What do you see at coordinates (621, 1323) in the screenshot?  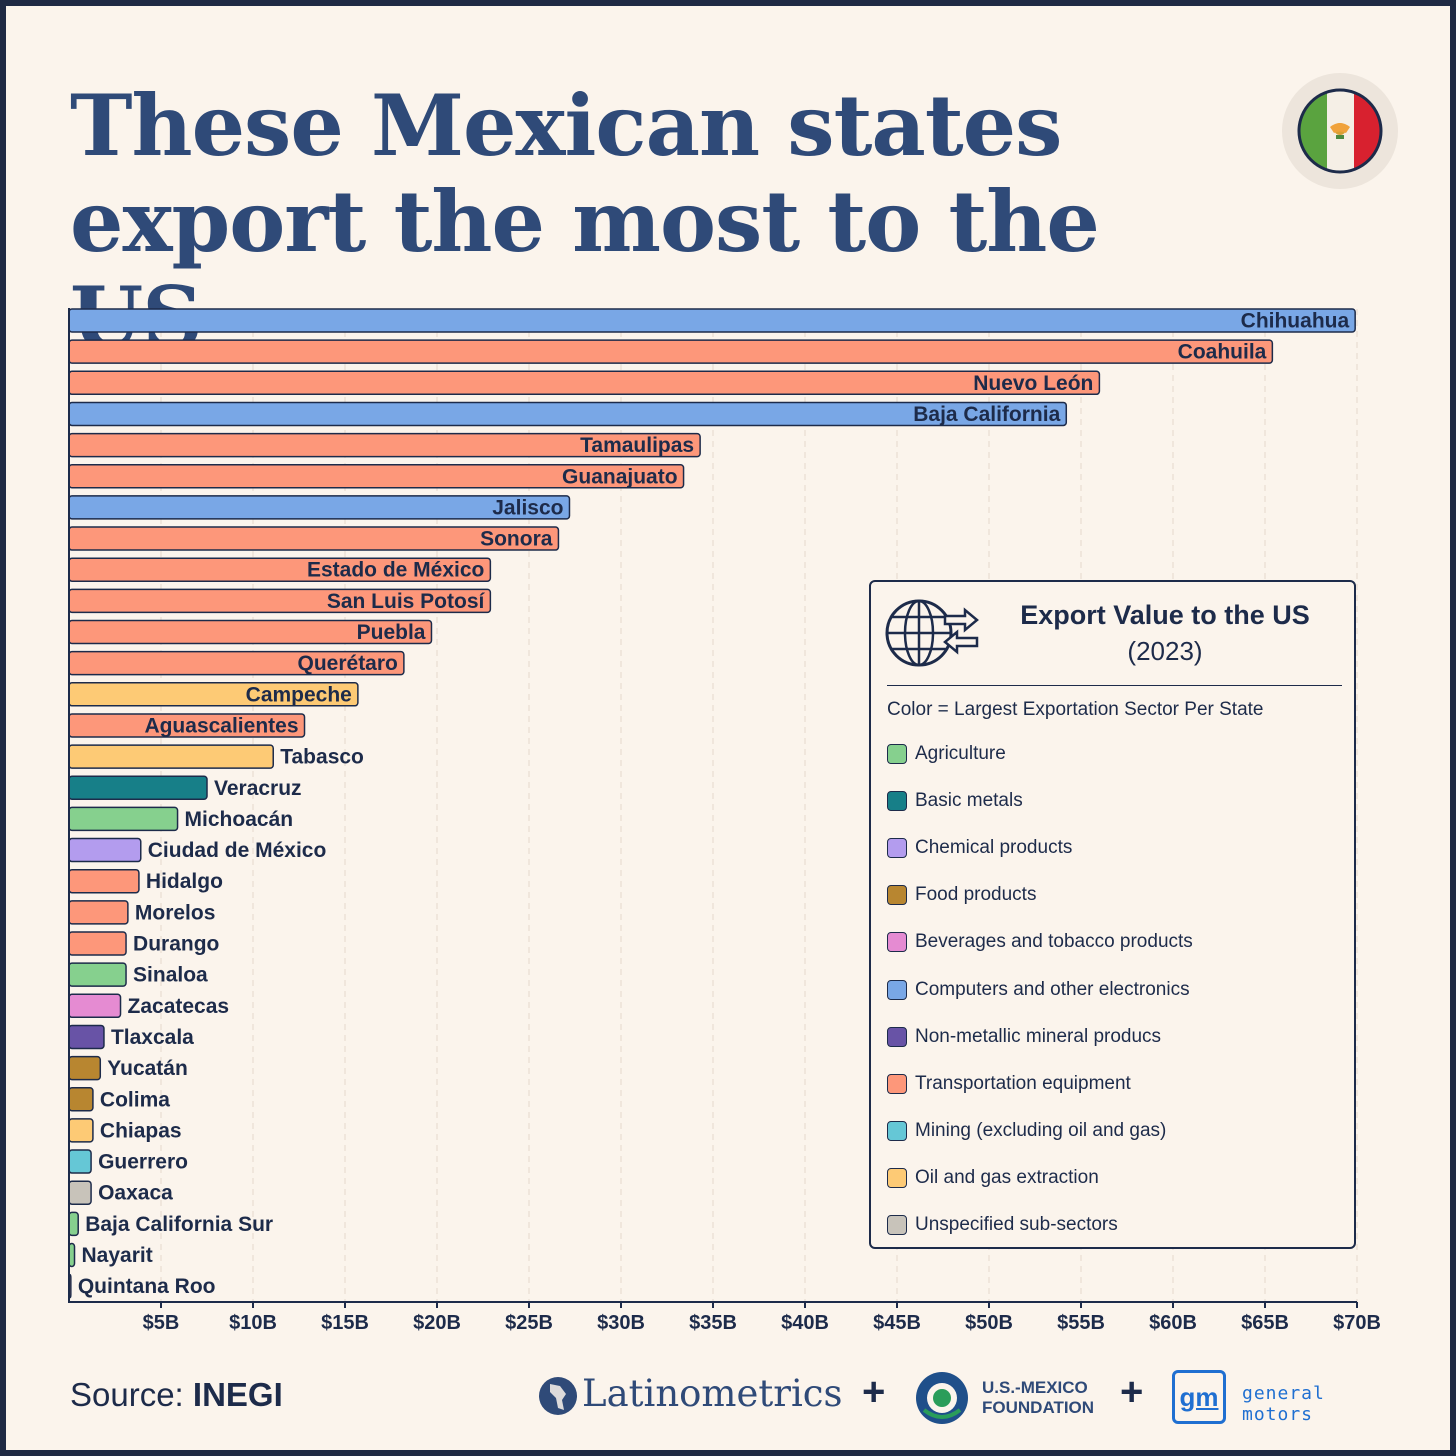 I see `x-tick-label: $30B` at bounding box center [621, 1323].